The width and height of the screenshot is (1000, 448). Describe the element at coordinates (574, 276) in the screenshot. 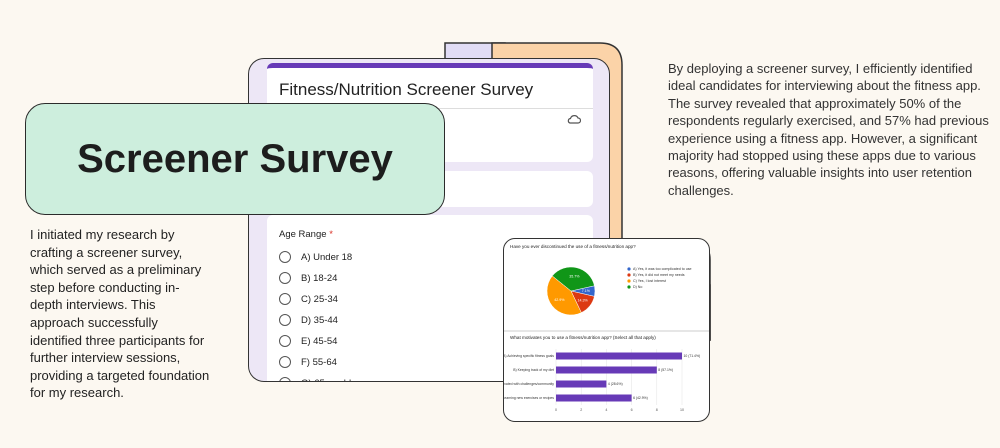

I see `slice-label: 35.7%` at that location.